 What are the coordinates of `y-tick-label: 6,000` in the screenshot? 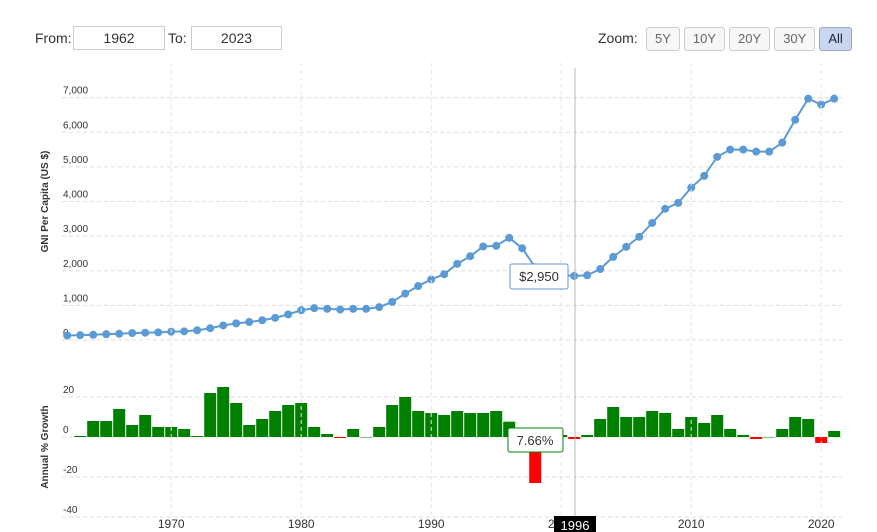 It's located at (75, 125).